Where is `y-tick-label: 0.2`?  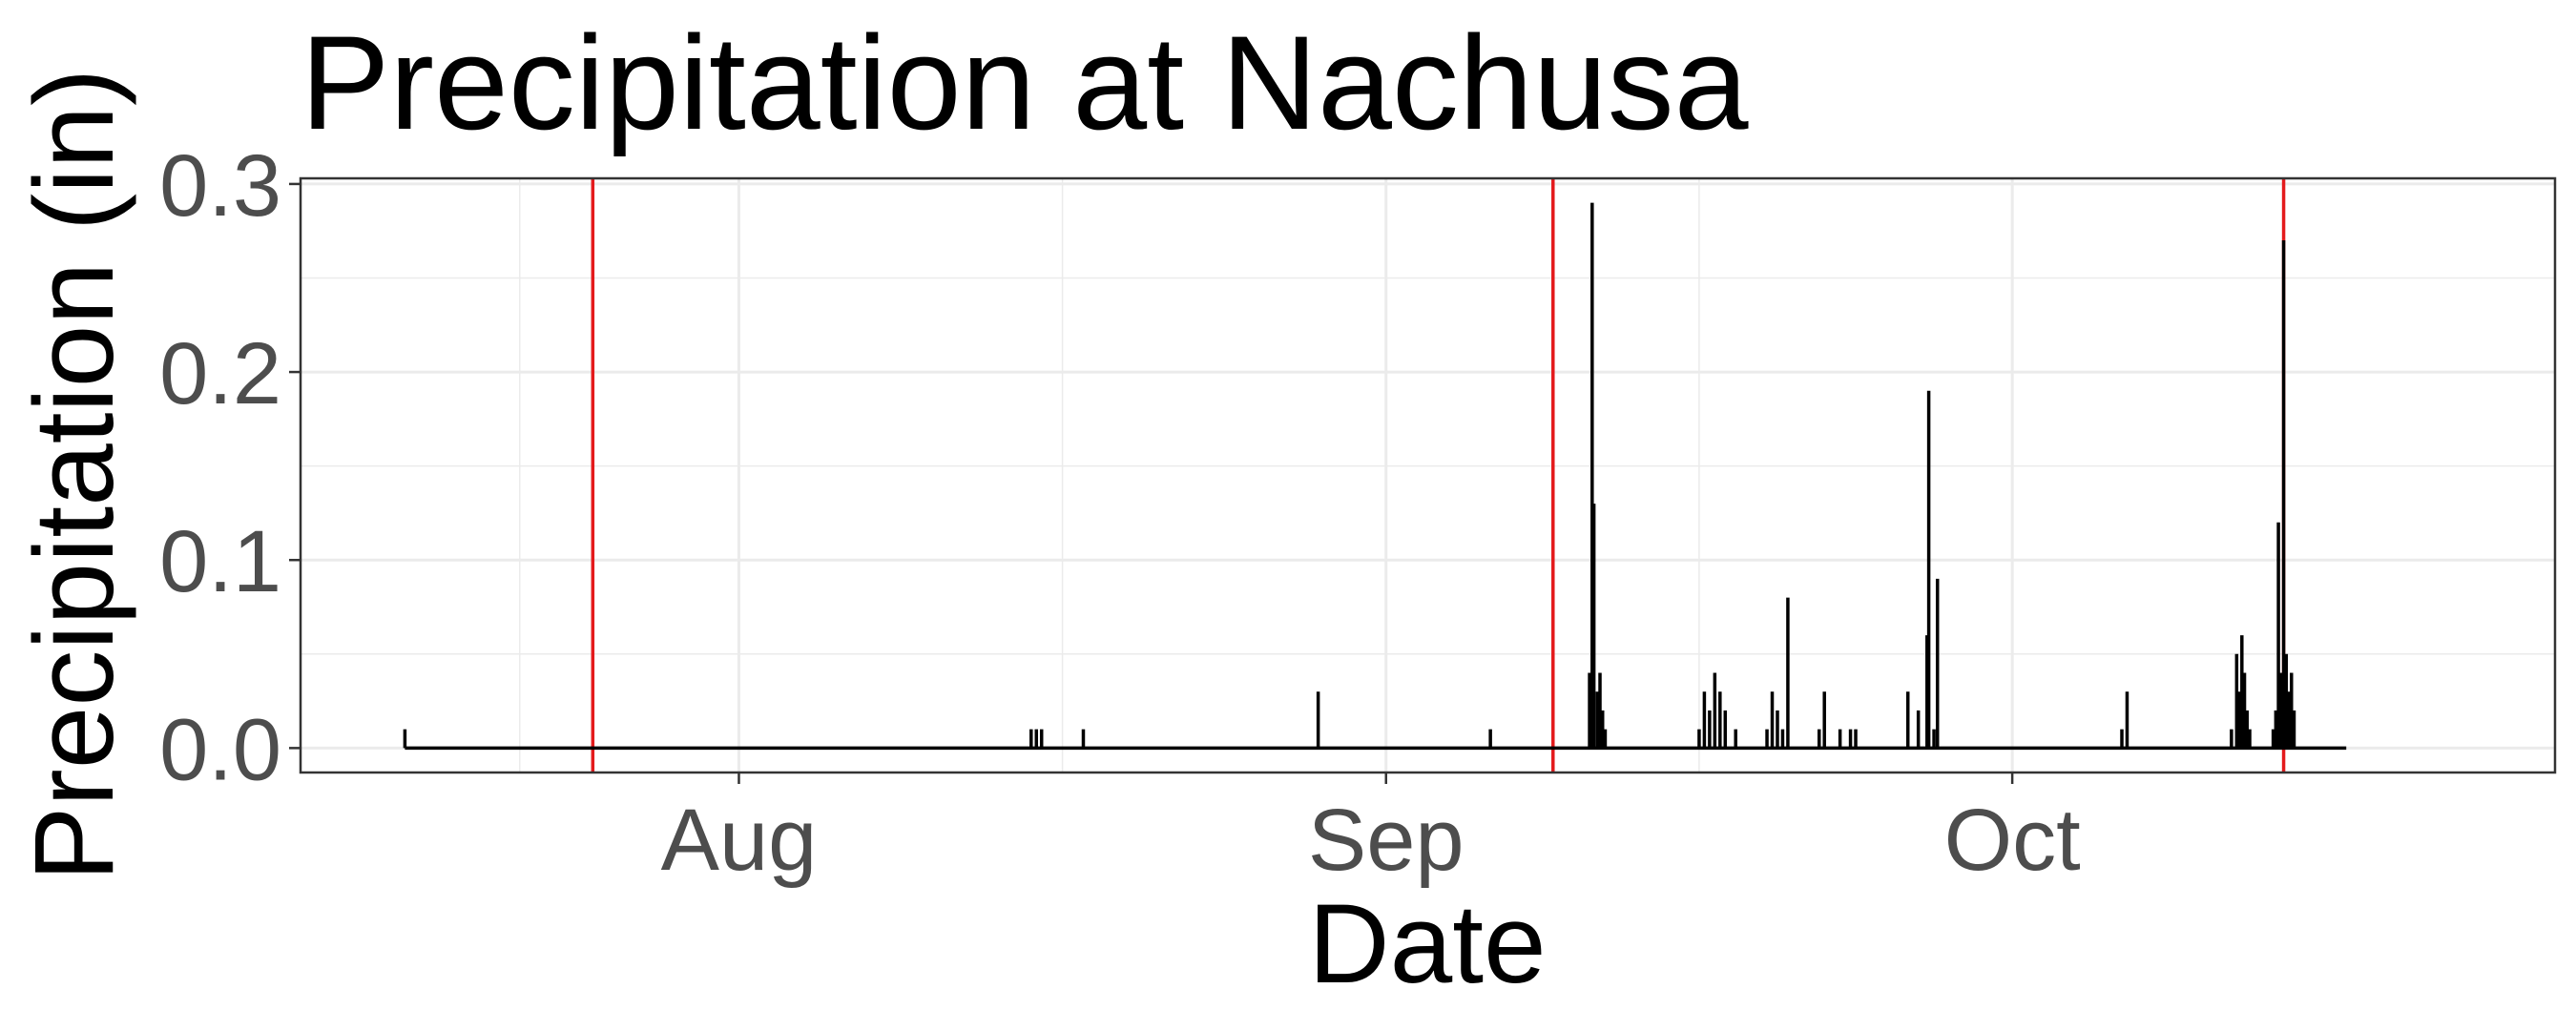
y-tick-label: 0.2 is located at coordinates (220, 373).